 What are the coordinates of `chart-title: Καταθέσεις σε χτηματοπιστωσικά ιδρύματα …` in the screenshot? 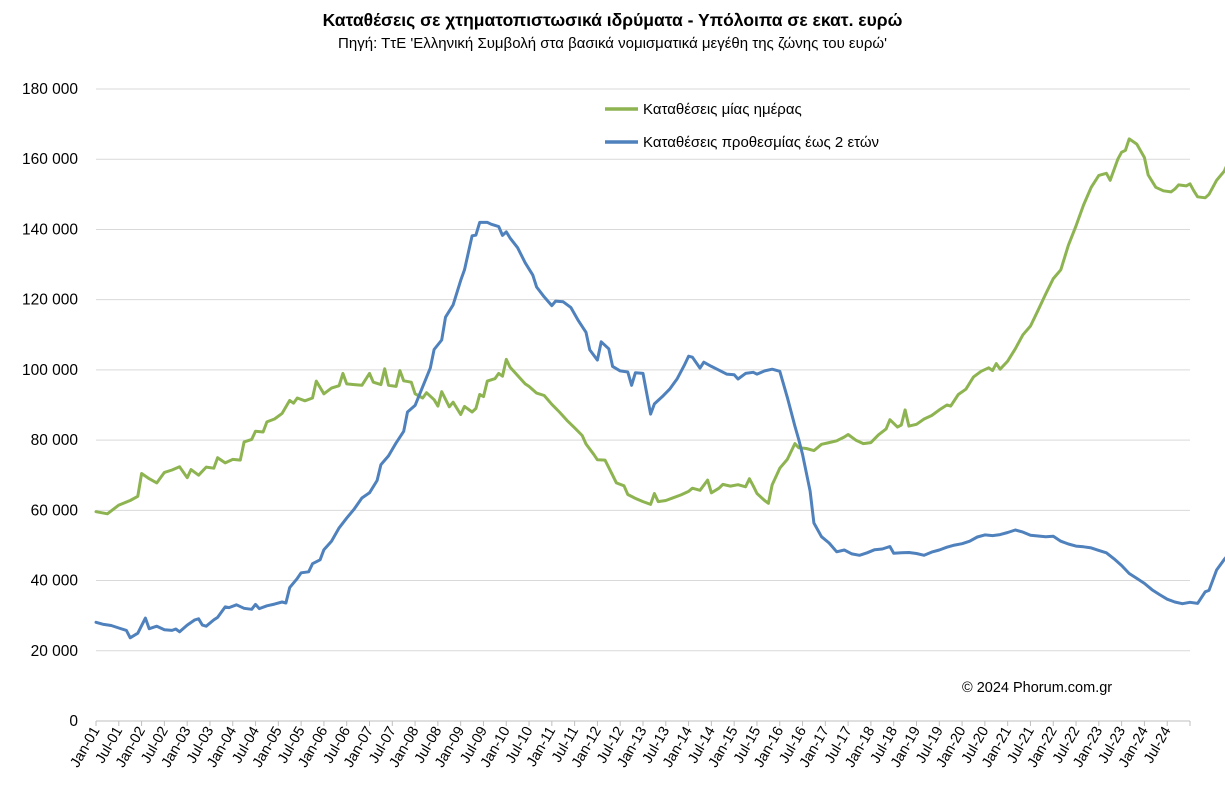 It's located at (612, 20).